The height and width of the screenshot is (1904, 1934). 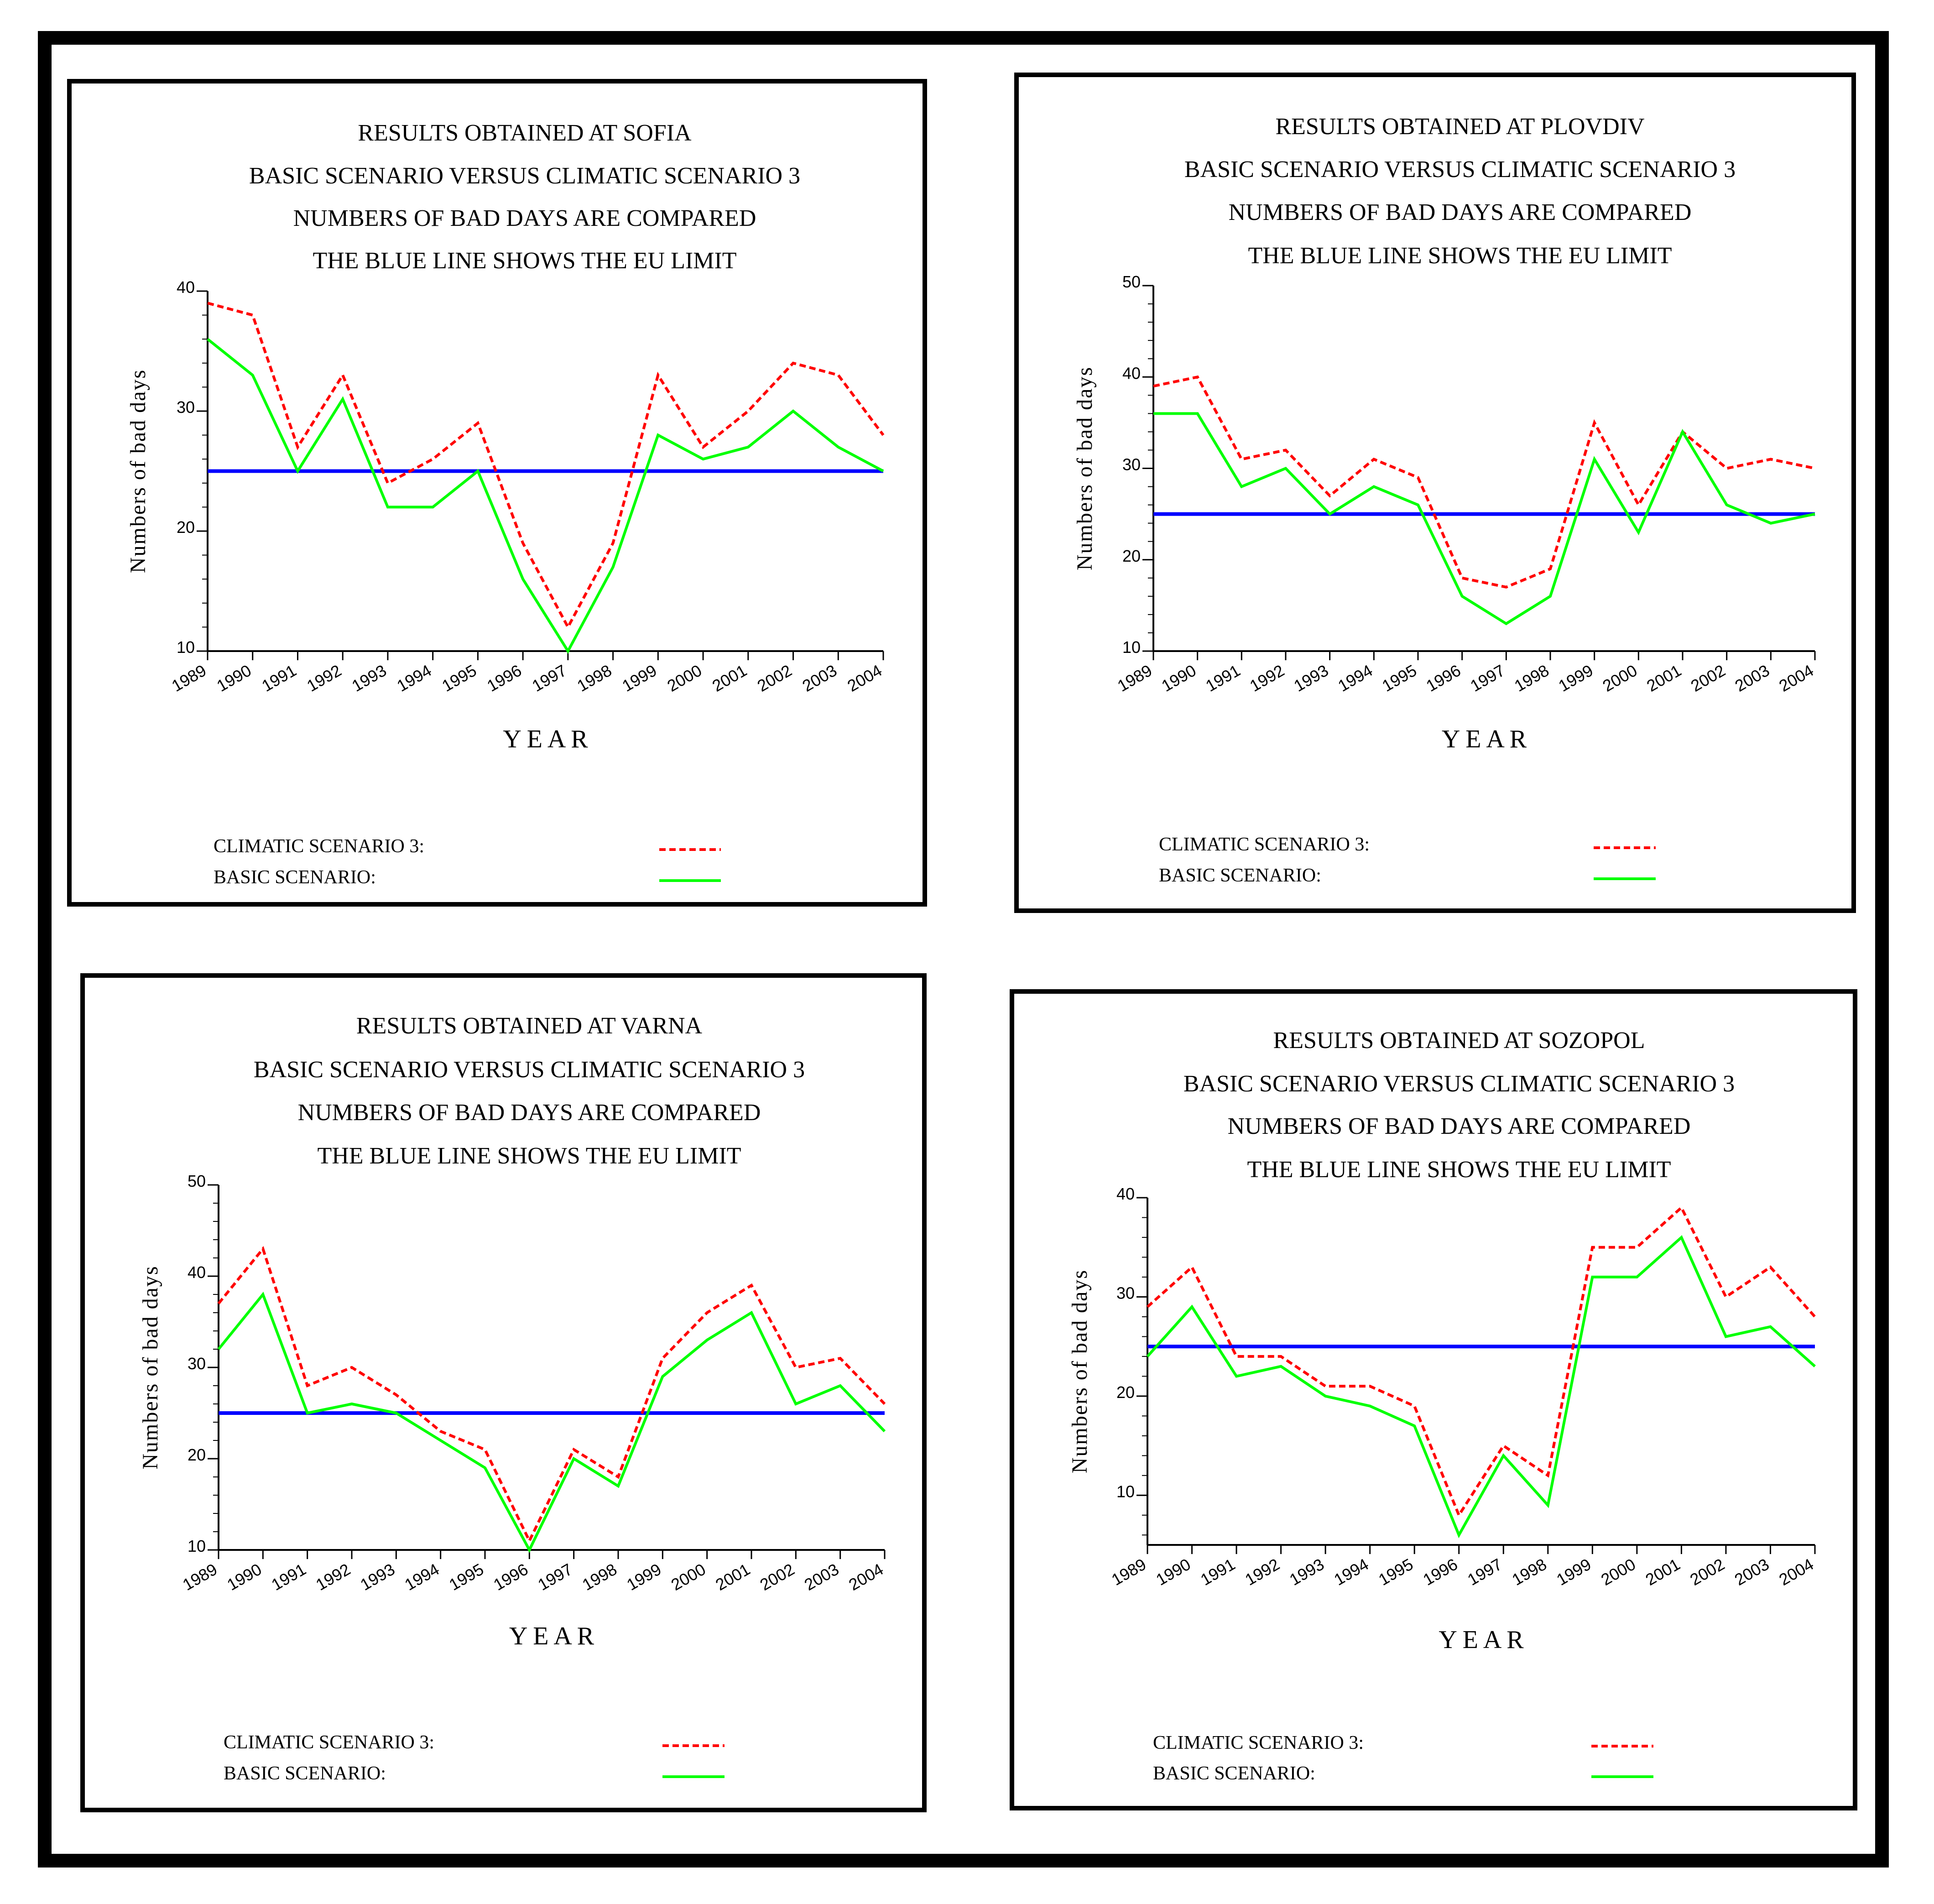 I want to click on chart-title-line: RESULTS OBTAINED AT SOZOPOL, so click(x=1459, y=1041).